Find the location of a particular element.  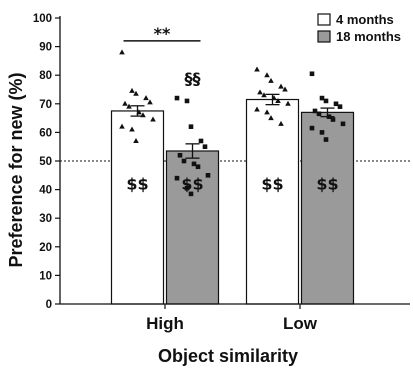

x-axis-title: Object similarity is located at coordinates (228, 356).